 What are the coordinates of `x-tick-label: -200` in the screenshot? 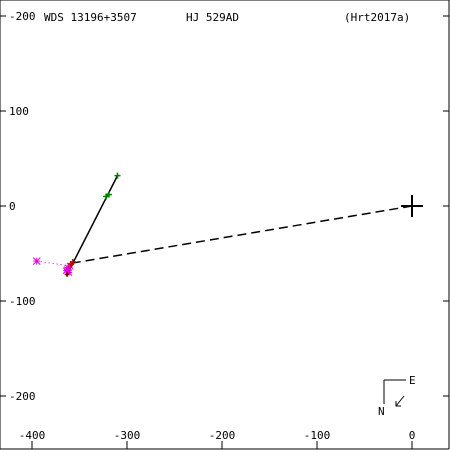 It's located at (222, 435).